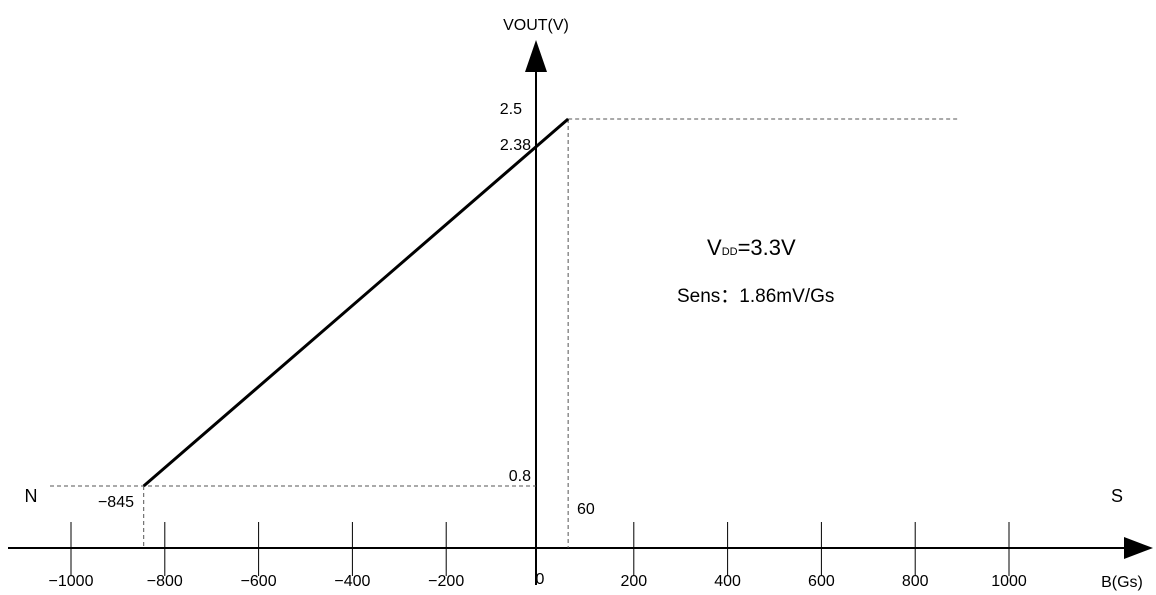  I want to click on x-high-label: 60, so click(586, 509).